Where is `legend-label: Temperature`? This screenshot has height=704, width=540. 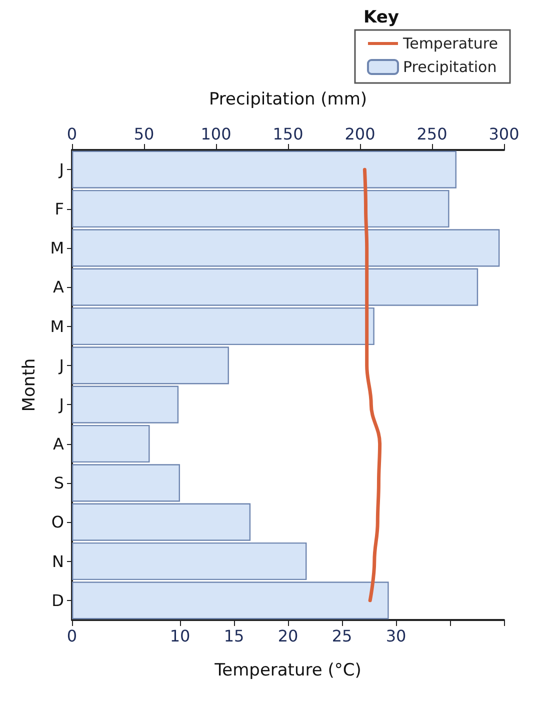
legend-label: Temperature is located at coordinates (450, 43).